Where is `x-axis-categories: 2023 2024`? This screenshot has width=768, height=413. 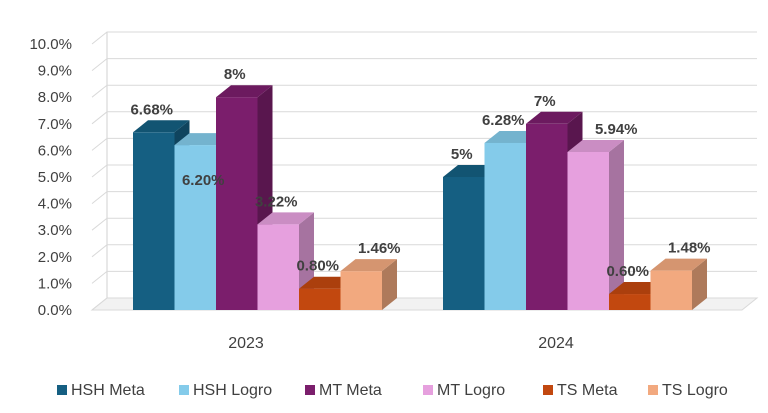 x-axis-categories: 2023 2024 is located at coordinates (401, 343).